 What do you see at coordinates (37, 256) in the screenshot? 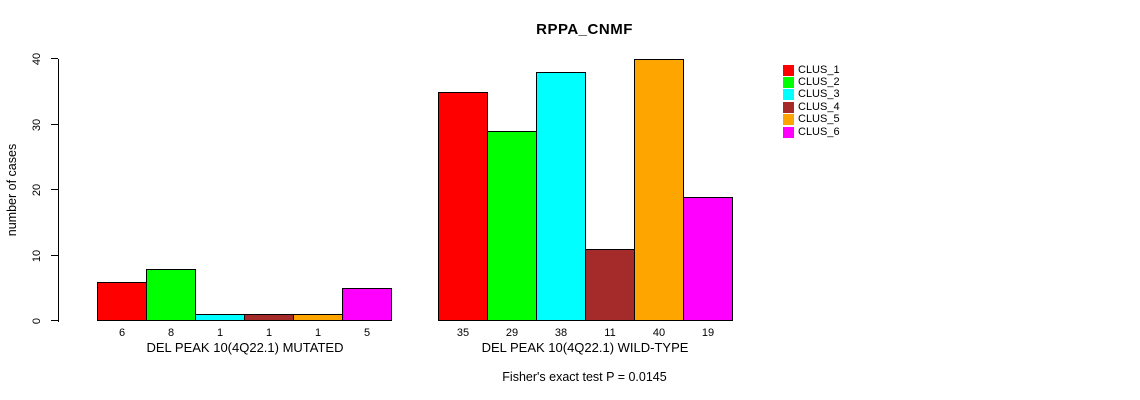
I see `y-axis-tick-label: 10` at bounding box center [37, 256].